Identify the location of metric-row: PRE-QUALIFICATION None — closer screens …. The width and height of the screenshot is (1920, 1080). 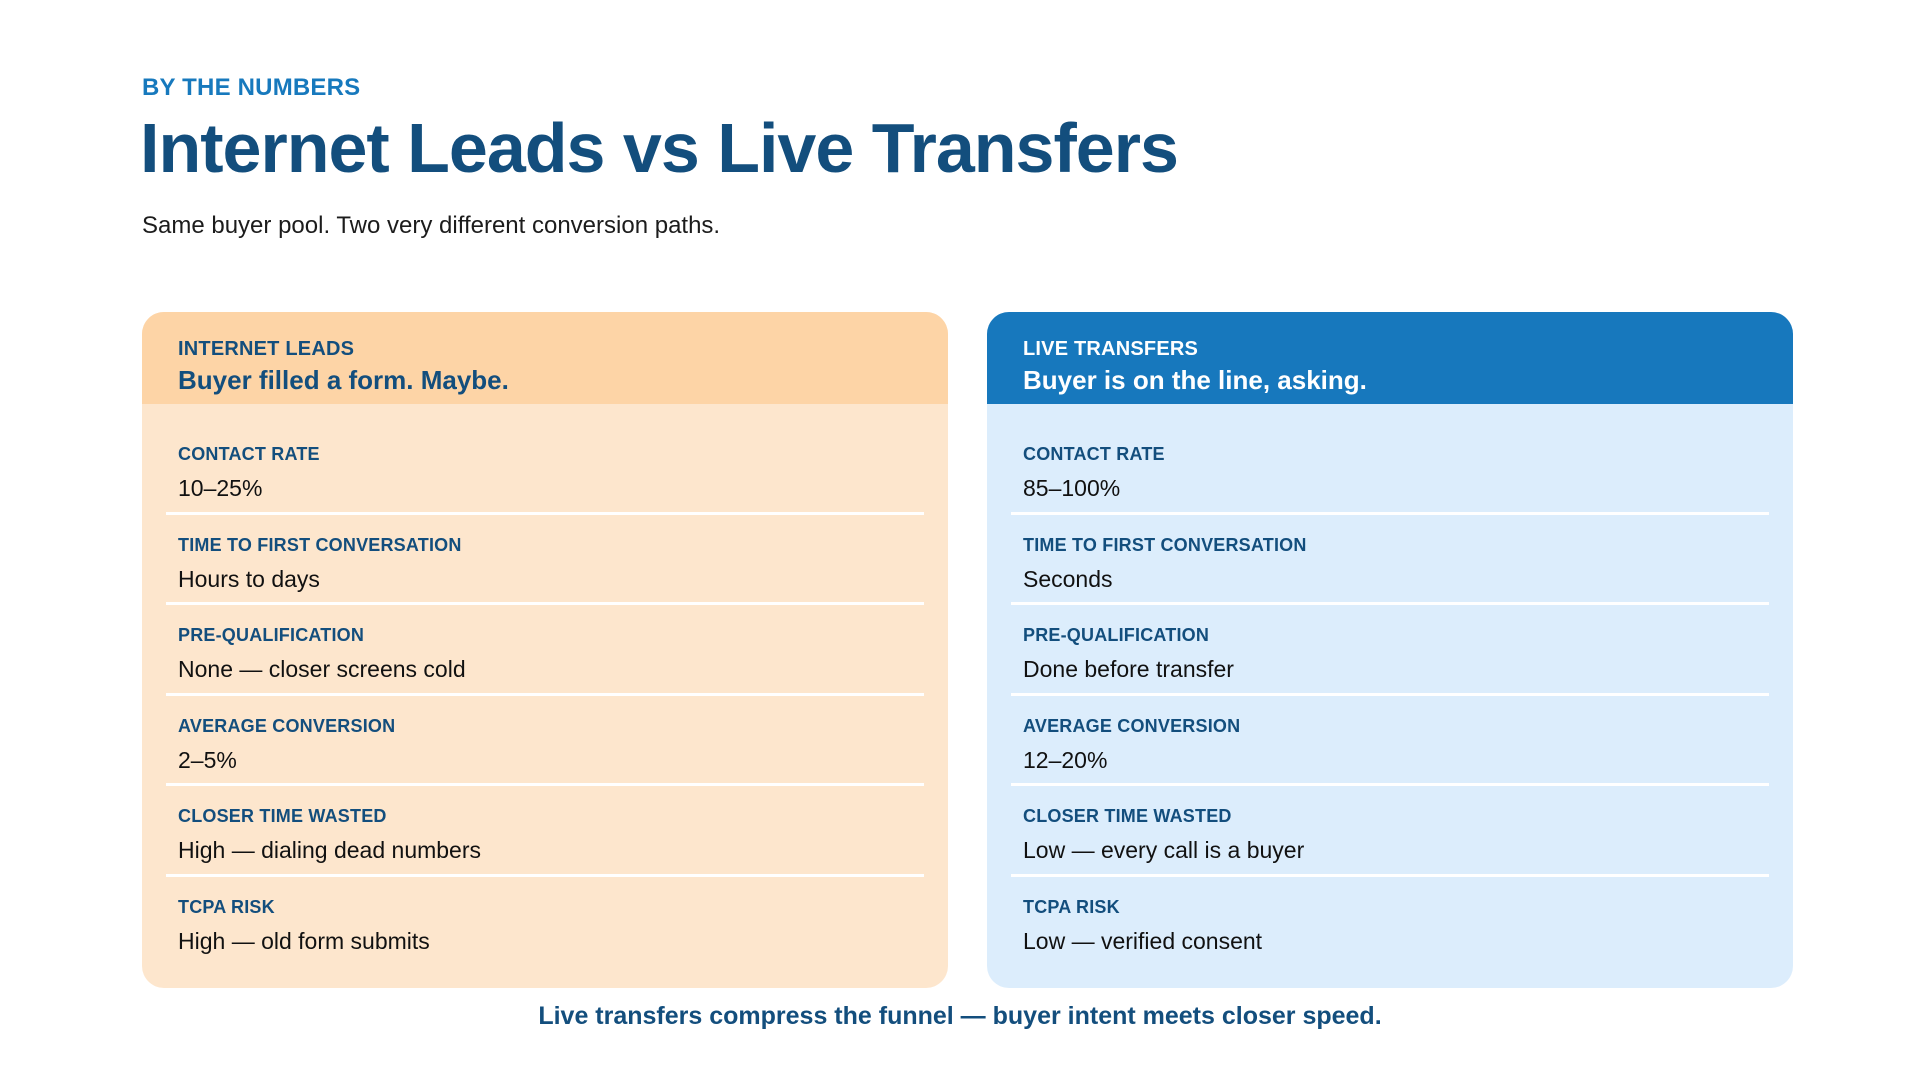
(545, 650).